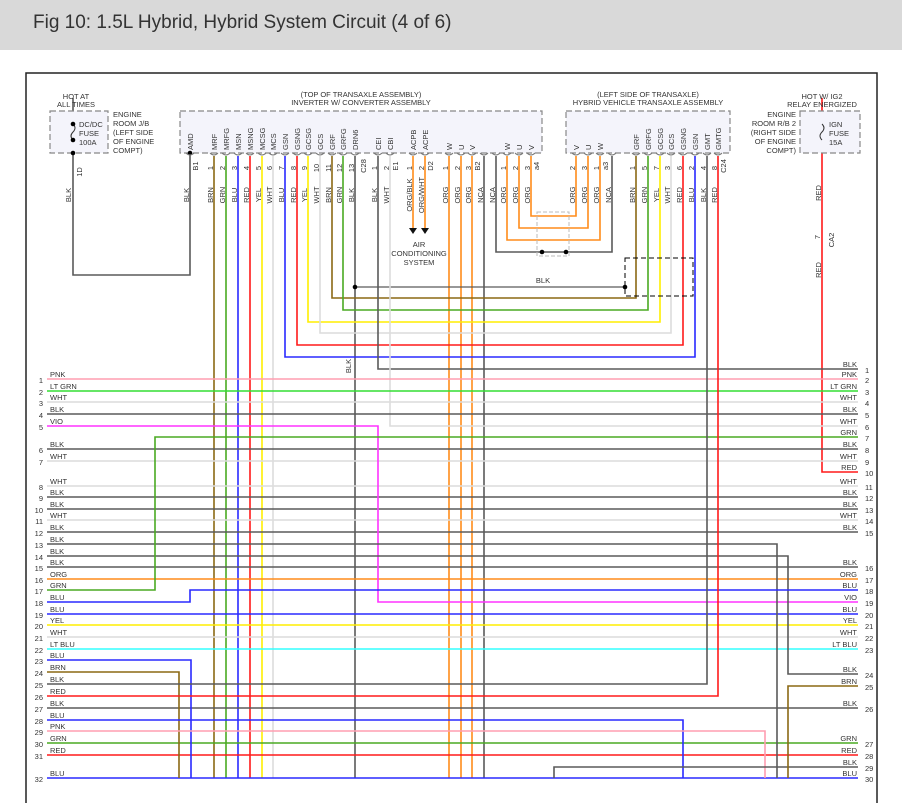  I want to click on hot-label: ALL TIMES, so click(76, 104).